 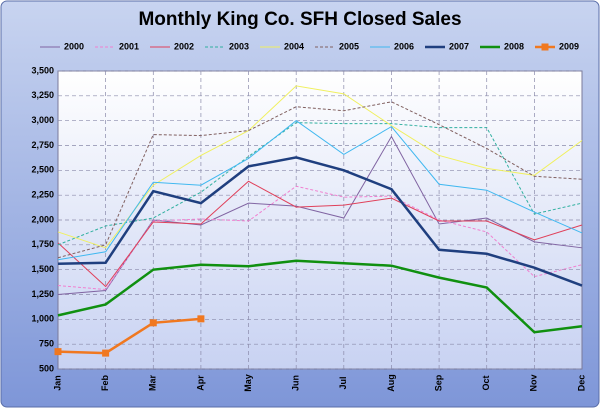 What do you see at coordinates (42, 319) in the screenshot?
I see `y-tick-label: 1,000` at bounding box center [42, 319].